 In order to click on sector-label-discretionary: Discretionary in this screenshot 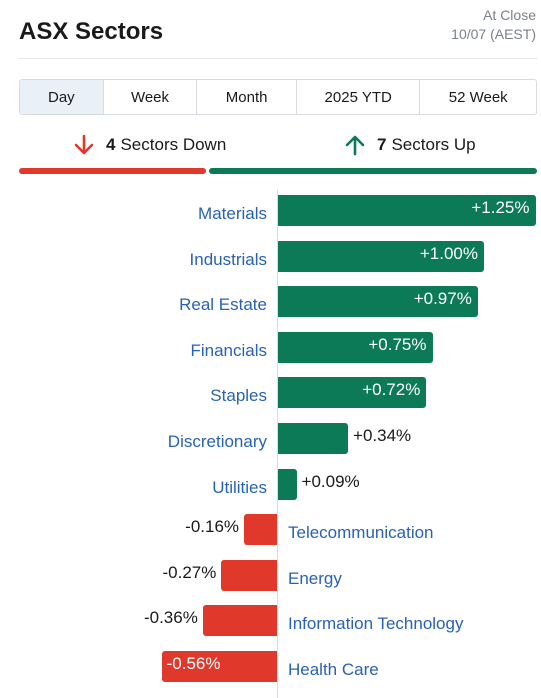, I will do `click(217, 441)`.